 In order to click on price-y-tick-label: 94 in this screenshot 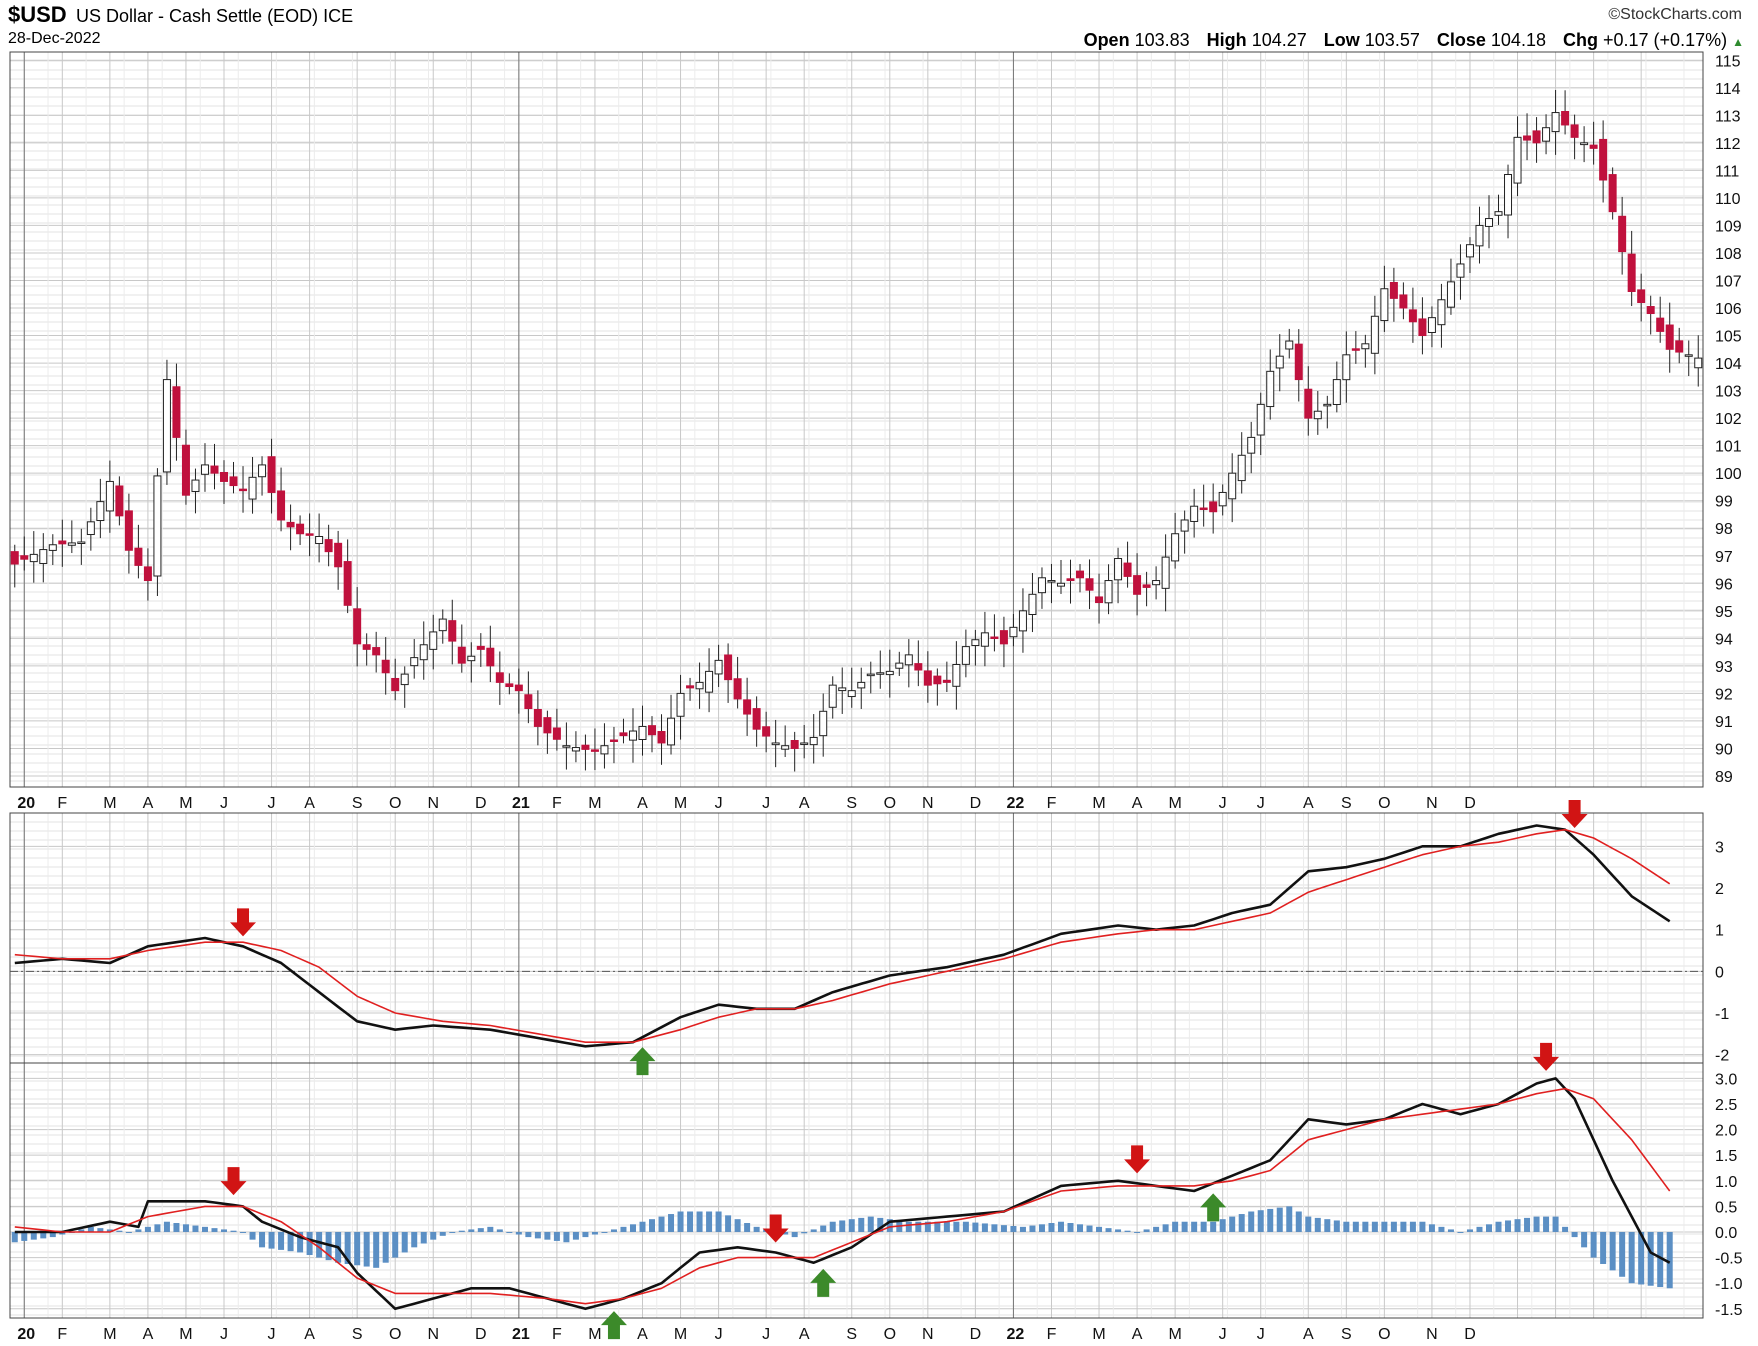, I will do `click(1724, 639)`.